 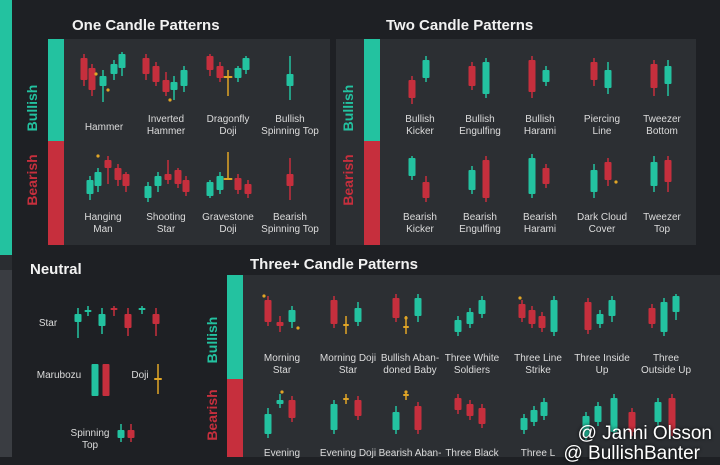 What do you see at coordinates (372, 90) in the screenshot?
I see `two-bullish-bar` at bounding box center [372, 90].